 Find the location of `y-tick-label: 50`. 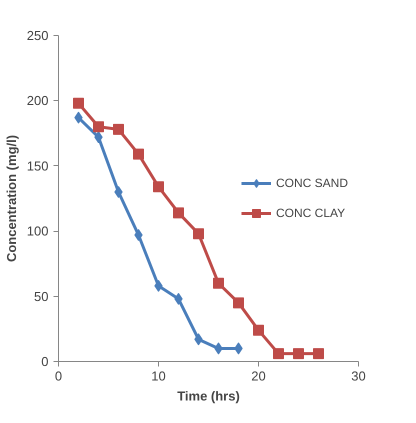

y-tick-label: 50 is located at coordinates (41, 296).